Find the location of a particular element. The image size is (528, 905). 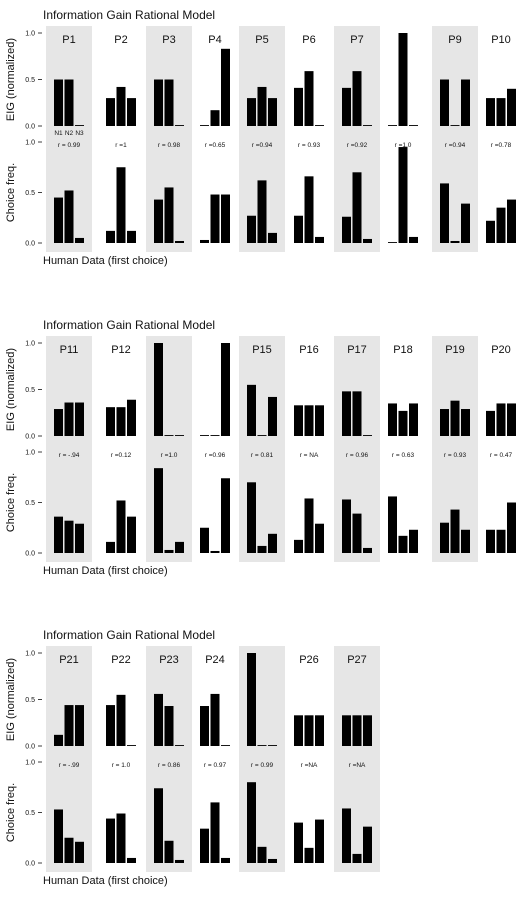

panel-label: P3 is located at coordinates (168, 40).